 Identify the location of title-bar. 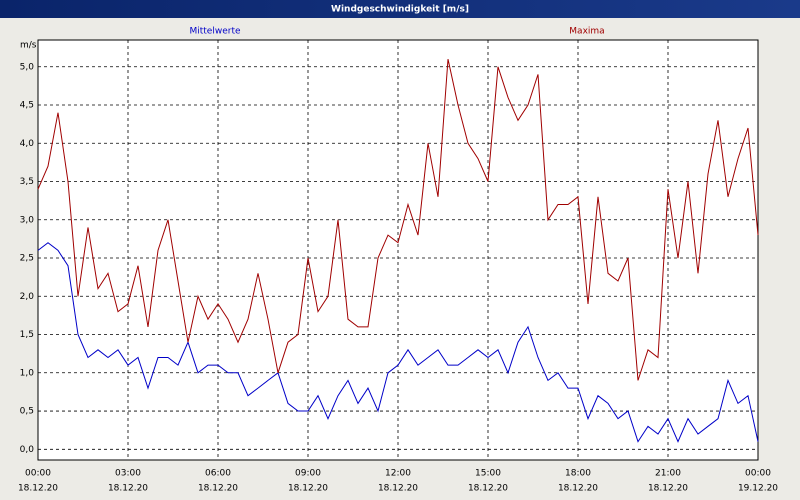
(400, 9).